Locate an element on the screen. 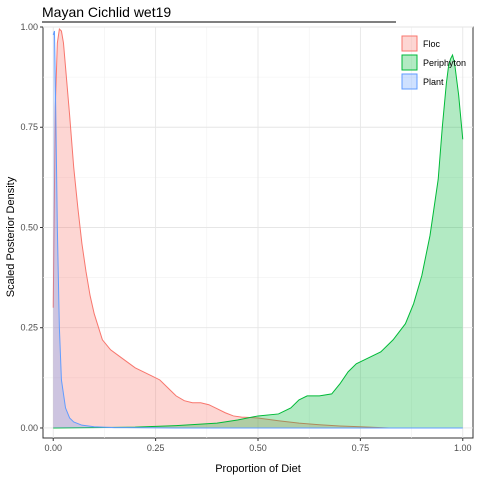 The height and width of the screenshot is (480, 480). x-axis-ticks: 0.00 0.25 0.50 0.75 1.00 is located at coordinates (258, 445).